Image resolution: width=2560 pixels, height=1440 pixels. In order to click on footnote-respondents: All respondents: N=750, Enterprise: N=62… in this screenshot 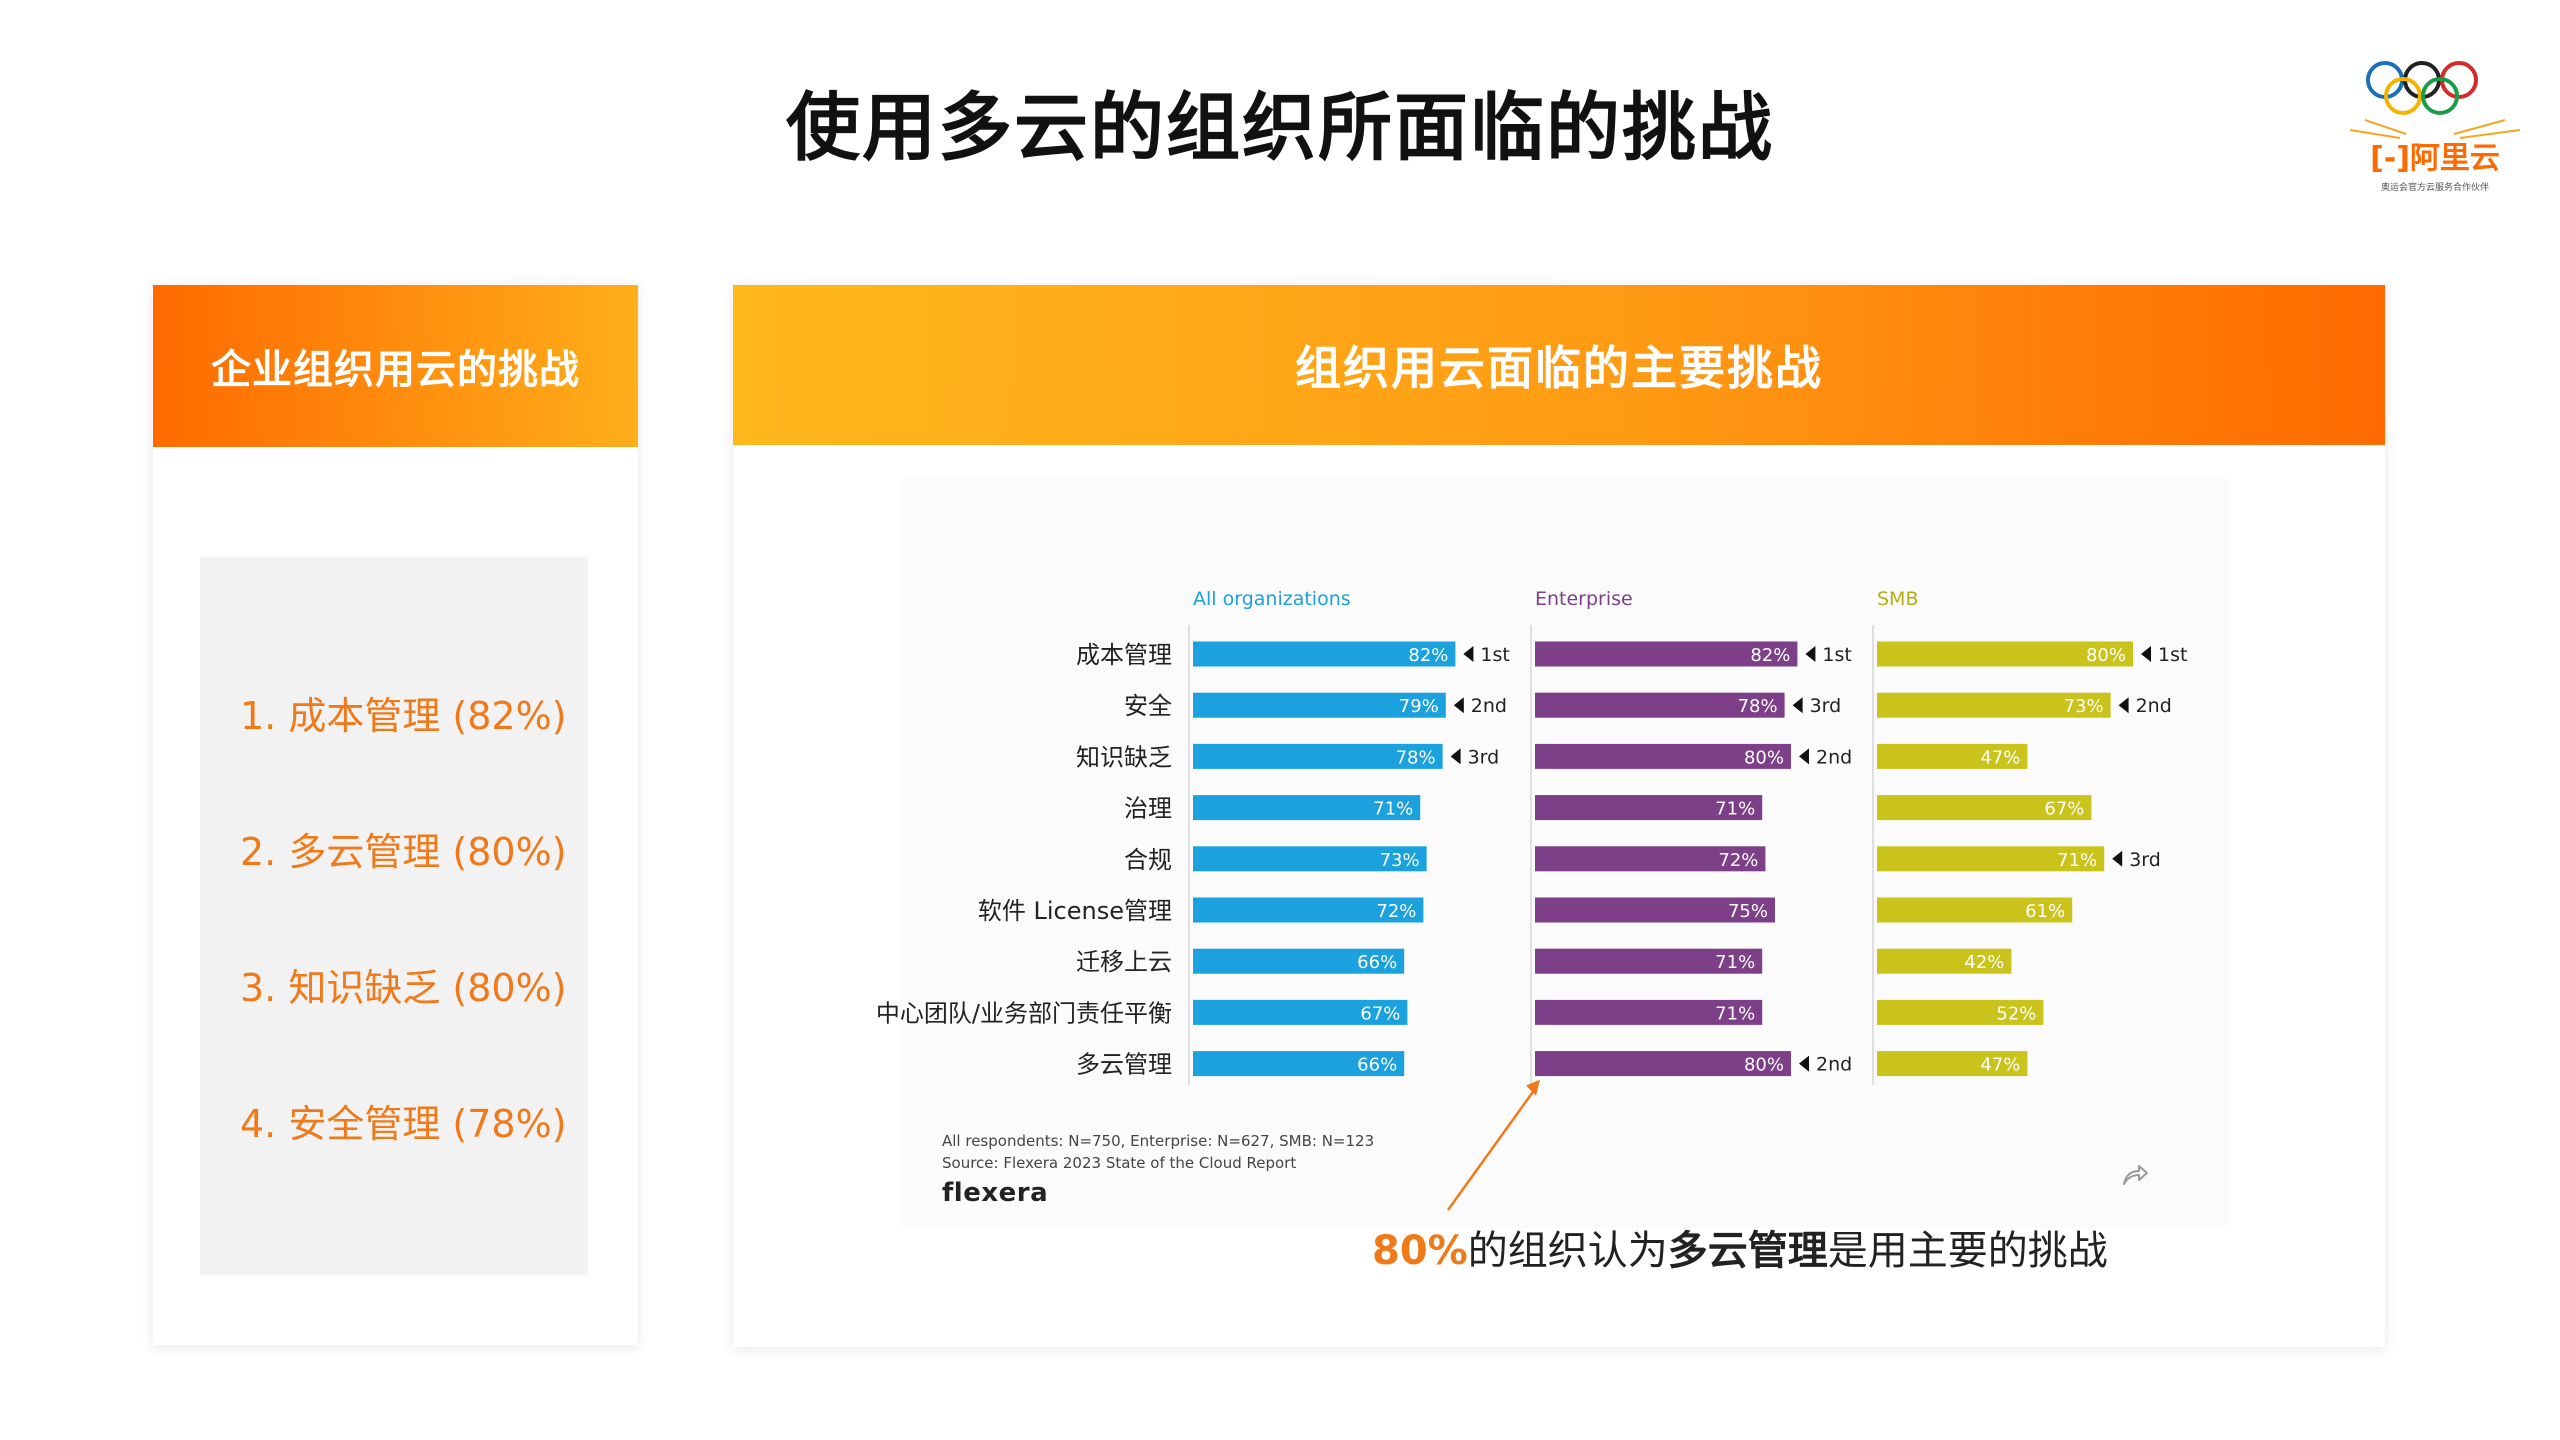, I will do `click(1158, 1141)`.